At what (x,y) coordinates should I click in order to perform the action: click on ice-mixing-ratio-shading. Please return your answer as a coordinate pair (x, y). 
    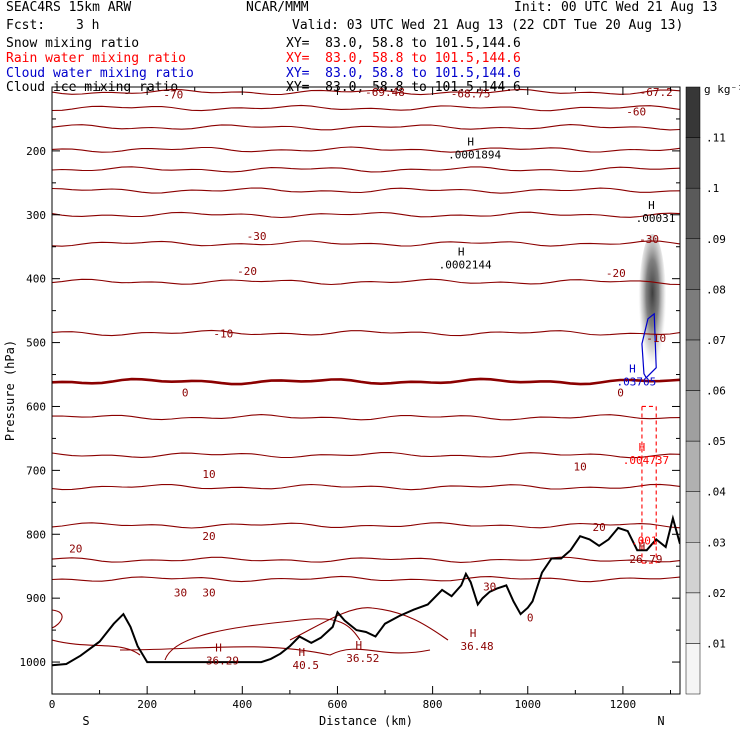
    Looking at the image, I should click on (652, 307).